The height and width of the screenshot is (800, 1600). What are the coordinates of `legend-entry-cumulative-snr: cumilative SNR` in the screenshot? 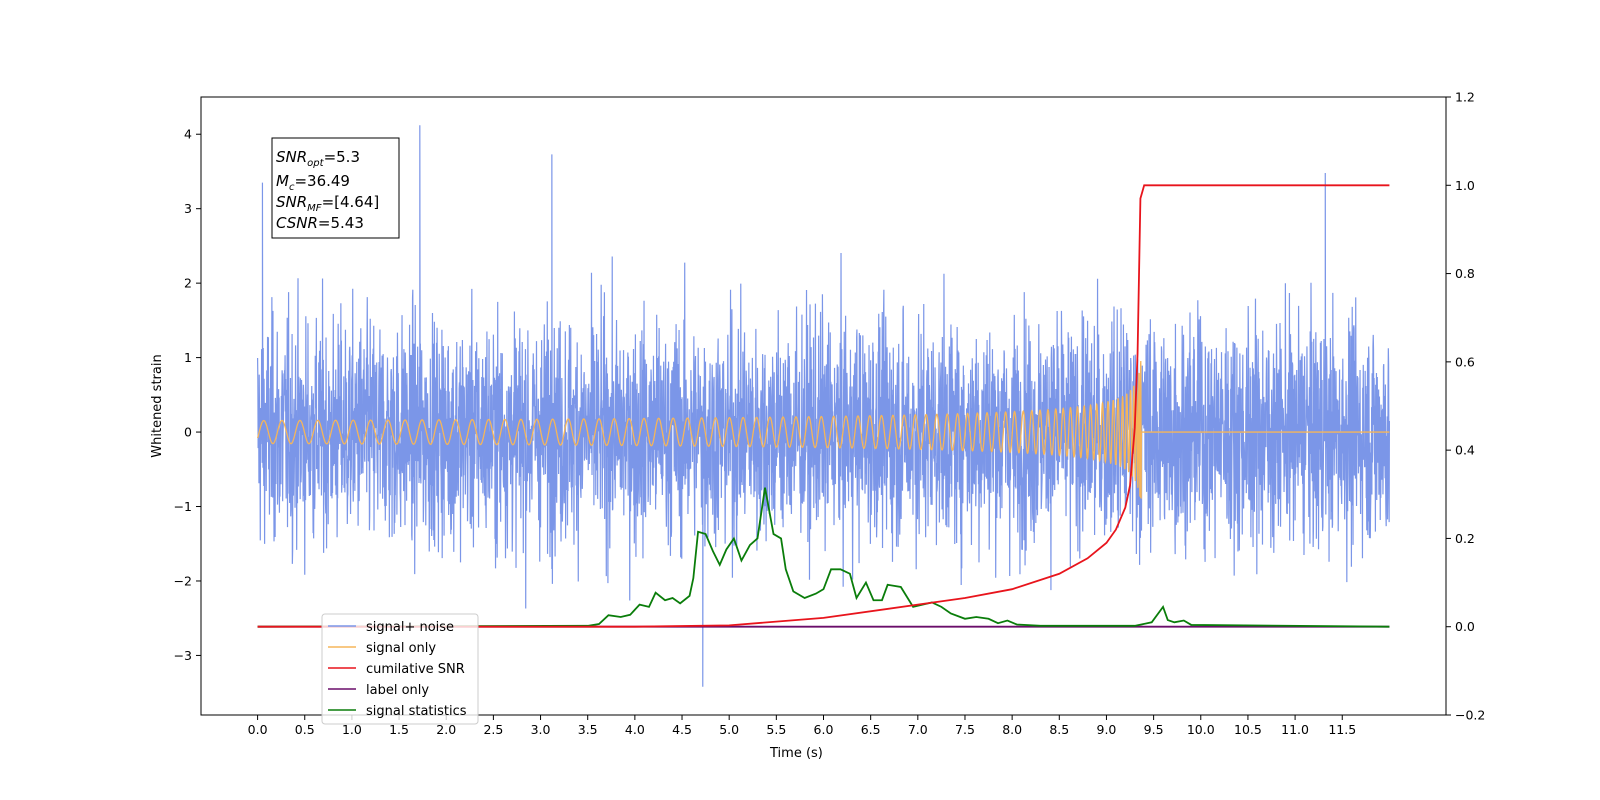 It's located at (396, 669).